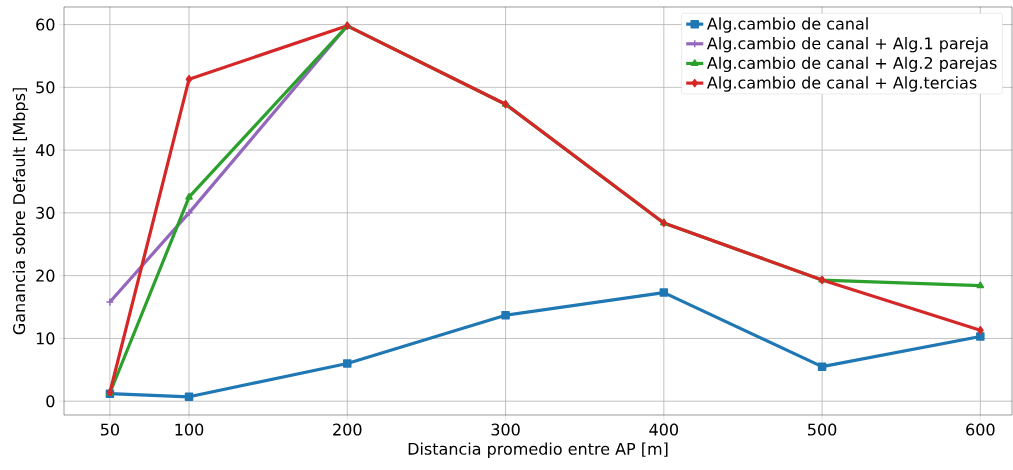 This screenshot has width=1013, height=470. I want to click on y-tick-label: 60, so click(45, 24).